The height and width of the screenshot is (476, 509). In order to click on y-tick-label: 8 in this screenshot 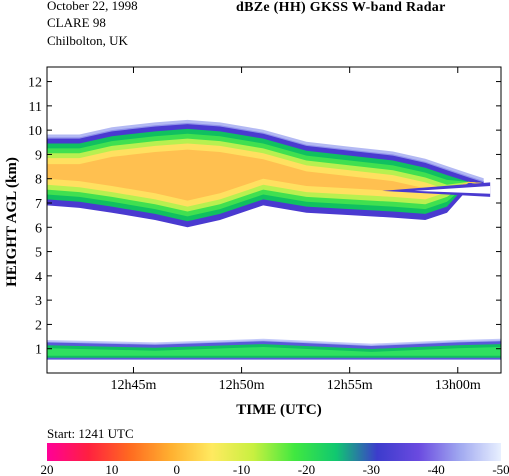, I will do `click(38, 180)`.